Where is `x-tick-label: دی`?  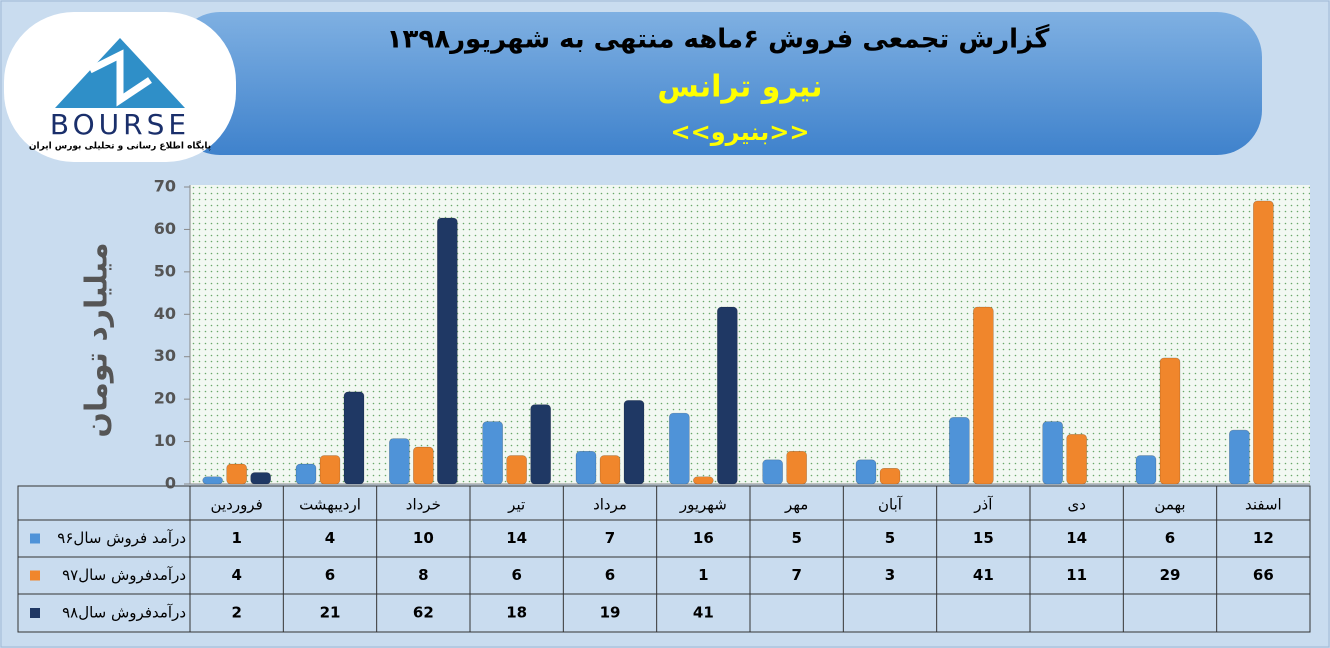
x-tick-label: دی is located at coordinates (1076, 505).